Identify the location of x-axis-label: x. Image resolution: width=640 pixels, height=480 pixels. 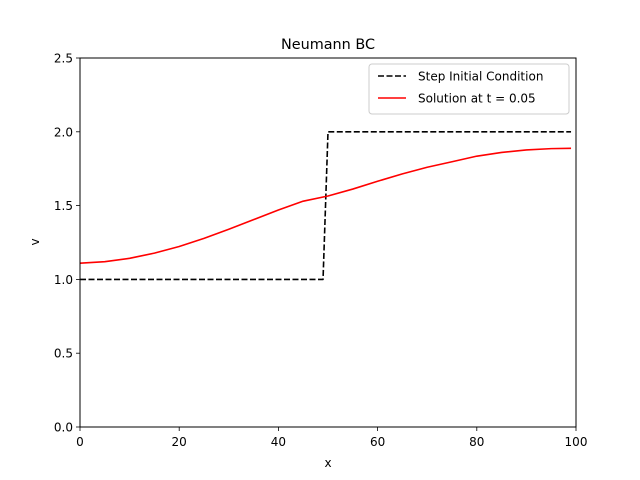
(327, 463).